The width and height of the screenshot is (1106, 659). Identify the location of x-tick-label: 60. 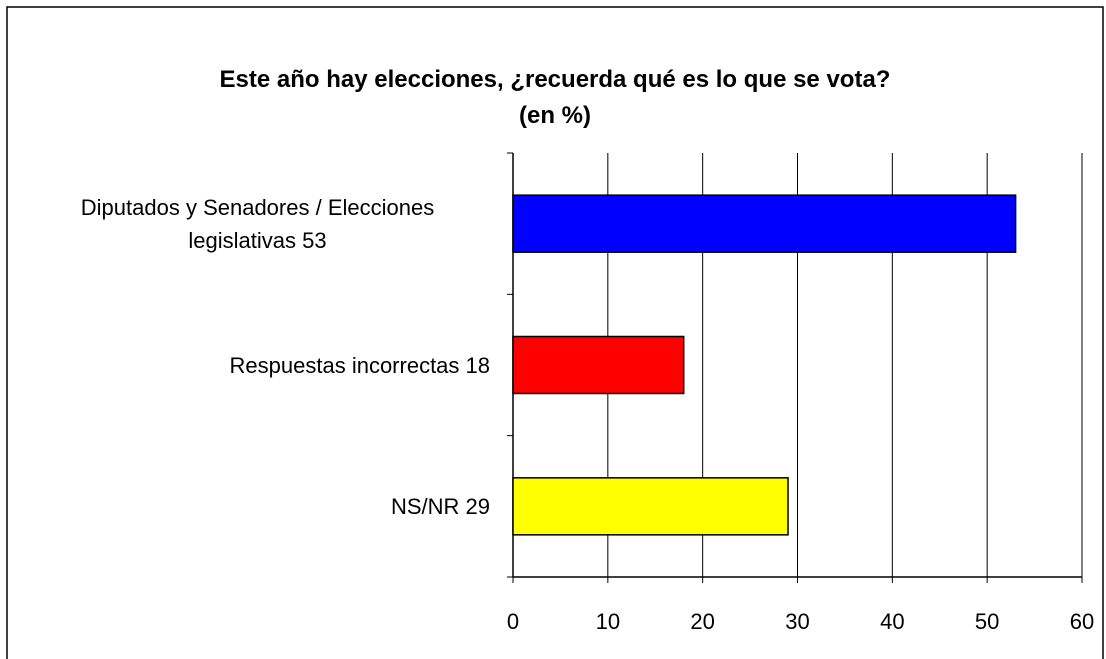
(1082, 621).